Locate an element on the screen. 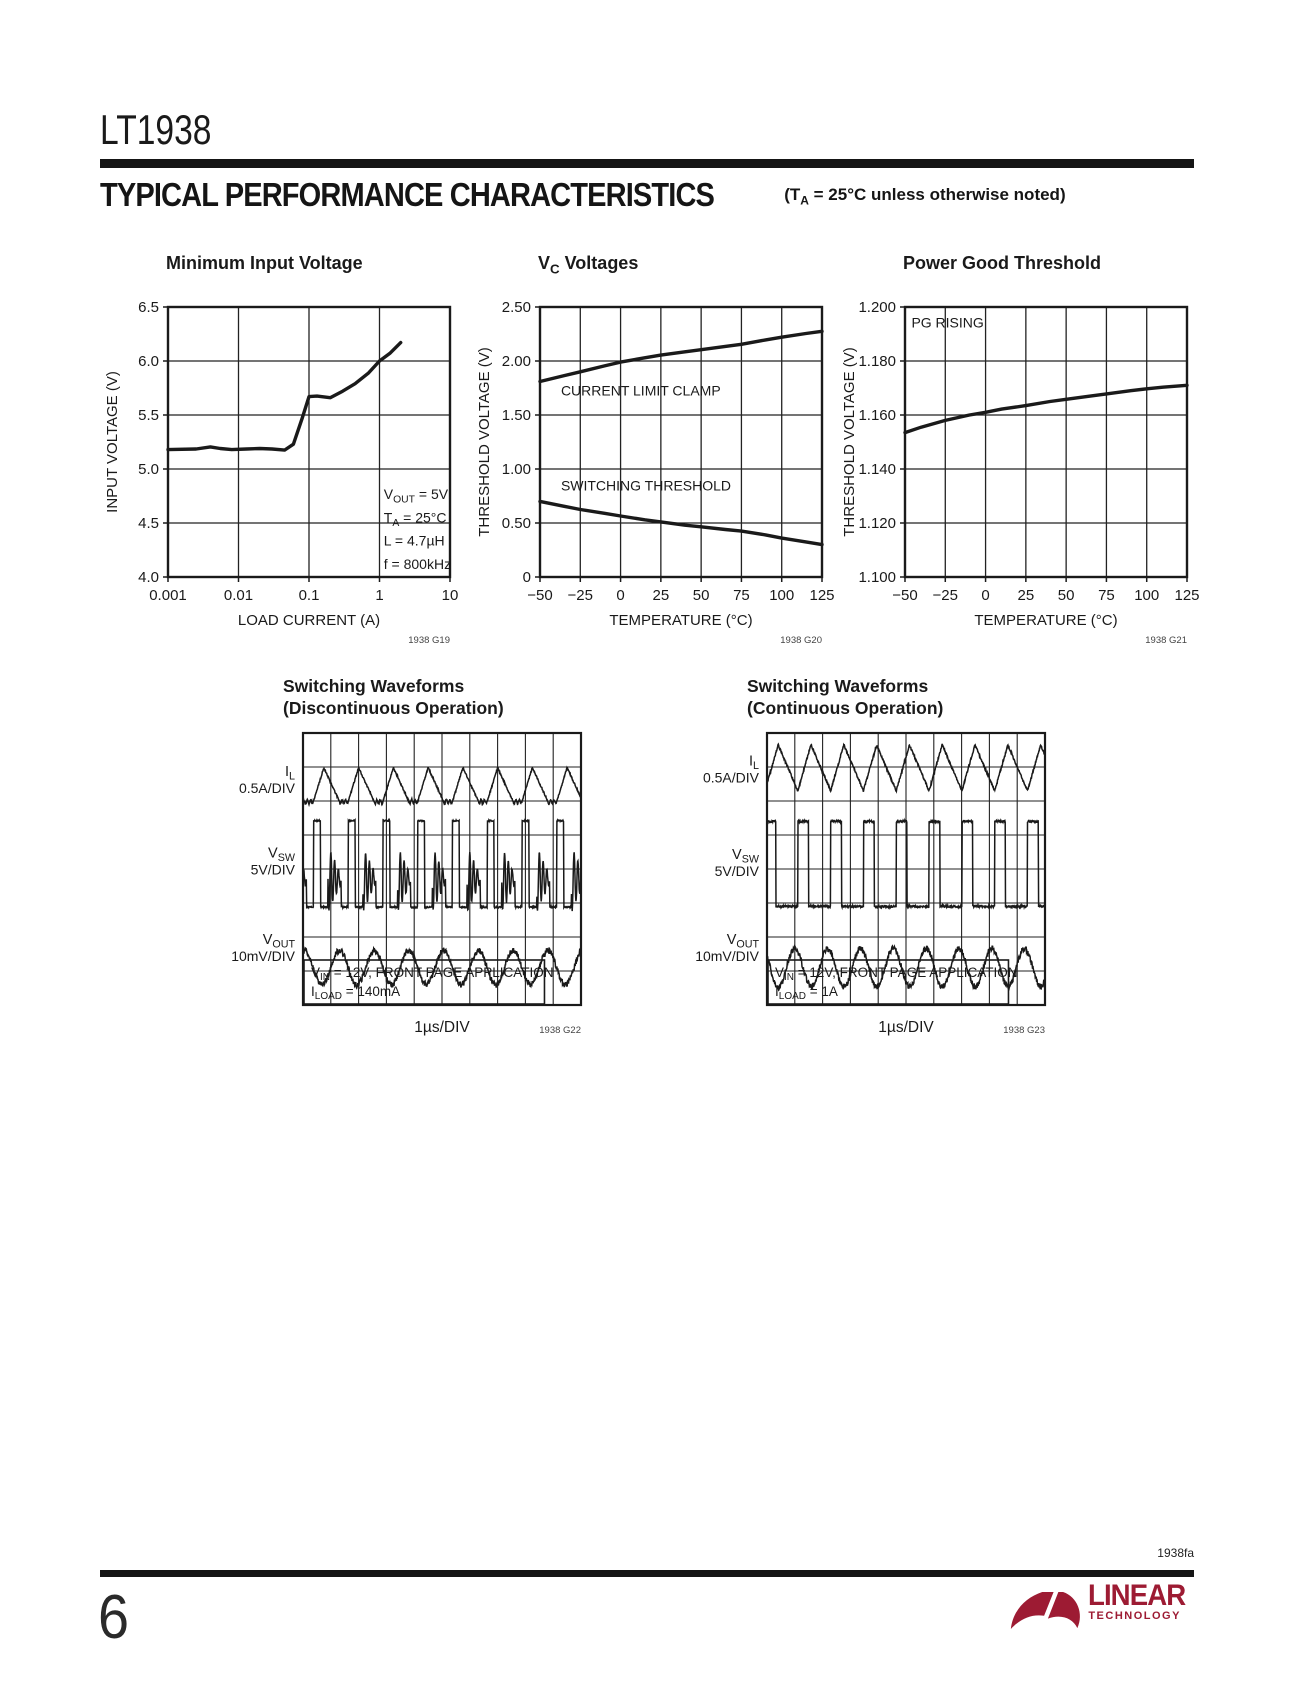 The width and height of the screenshot is (1294, 1688). scope-border is located at coordinates (906, 869).